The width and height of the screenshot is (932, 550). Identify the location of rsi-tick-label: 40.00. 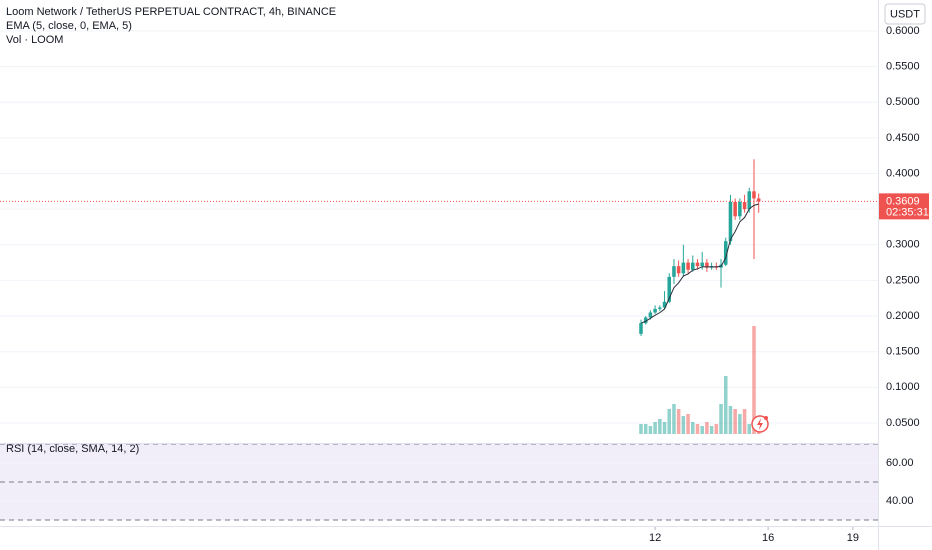
(900, 501).